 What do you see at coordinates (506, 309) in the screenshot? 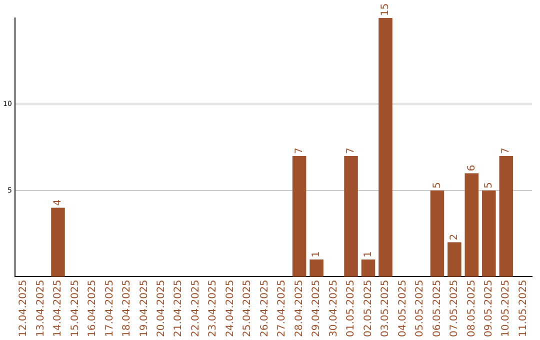
I see `x-tick-label: 10.05.2025` at bounding box center [506, 309].